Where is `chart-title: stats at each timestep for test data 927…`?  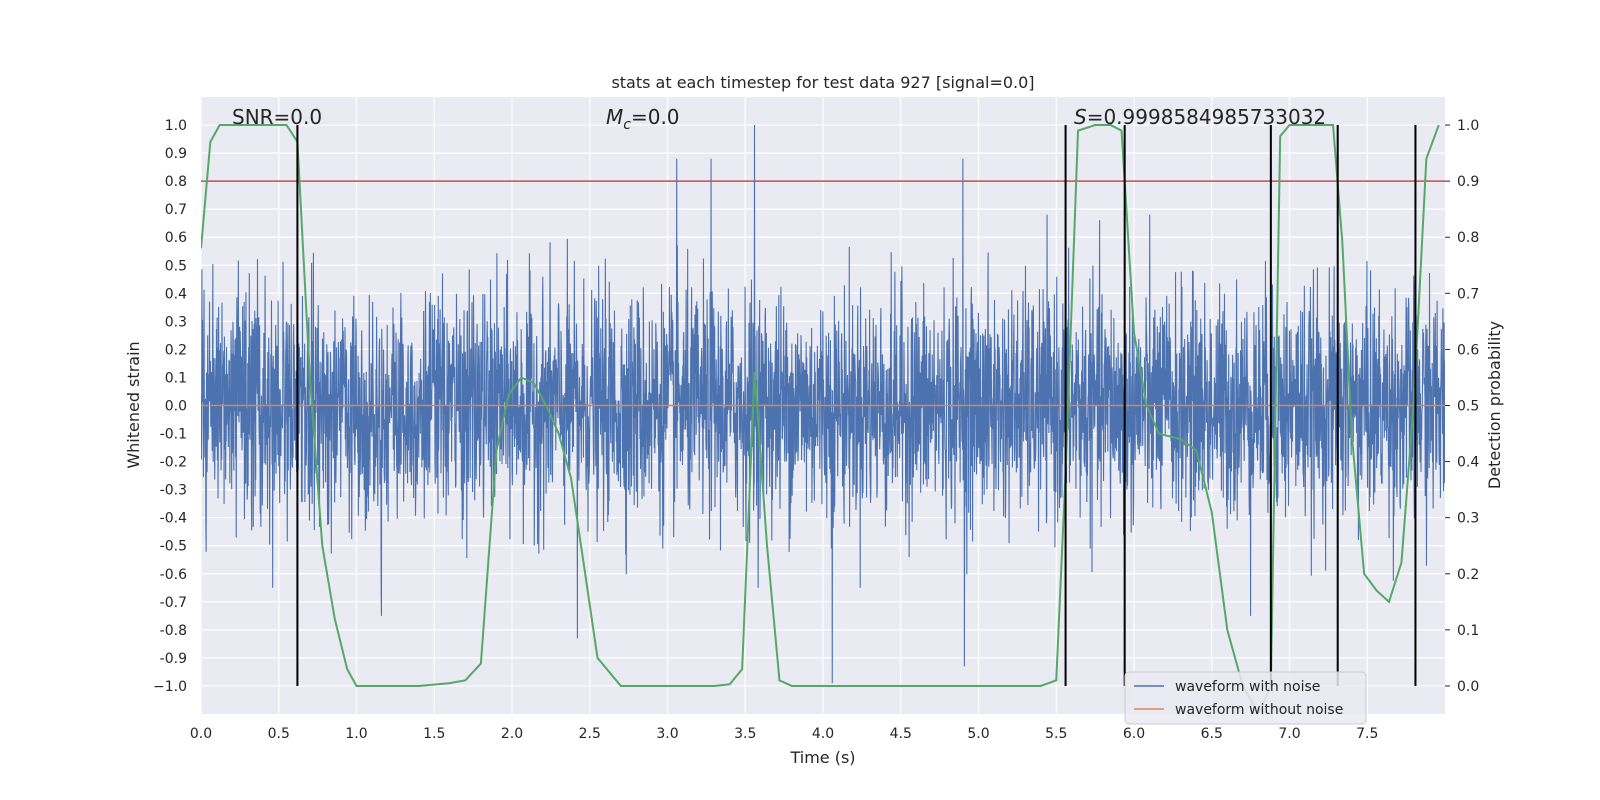 chart-title: stats at each timestep for test data 927… is located at coordinates (822, 82).